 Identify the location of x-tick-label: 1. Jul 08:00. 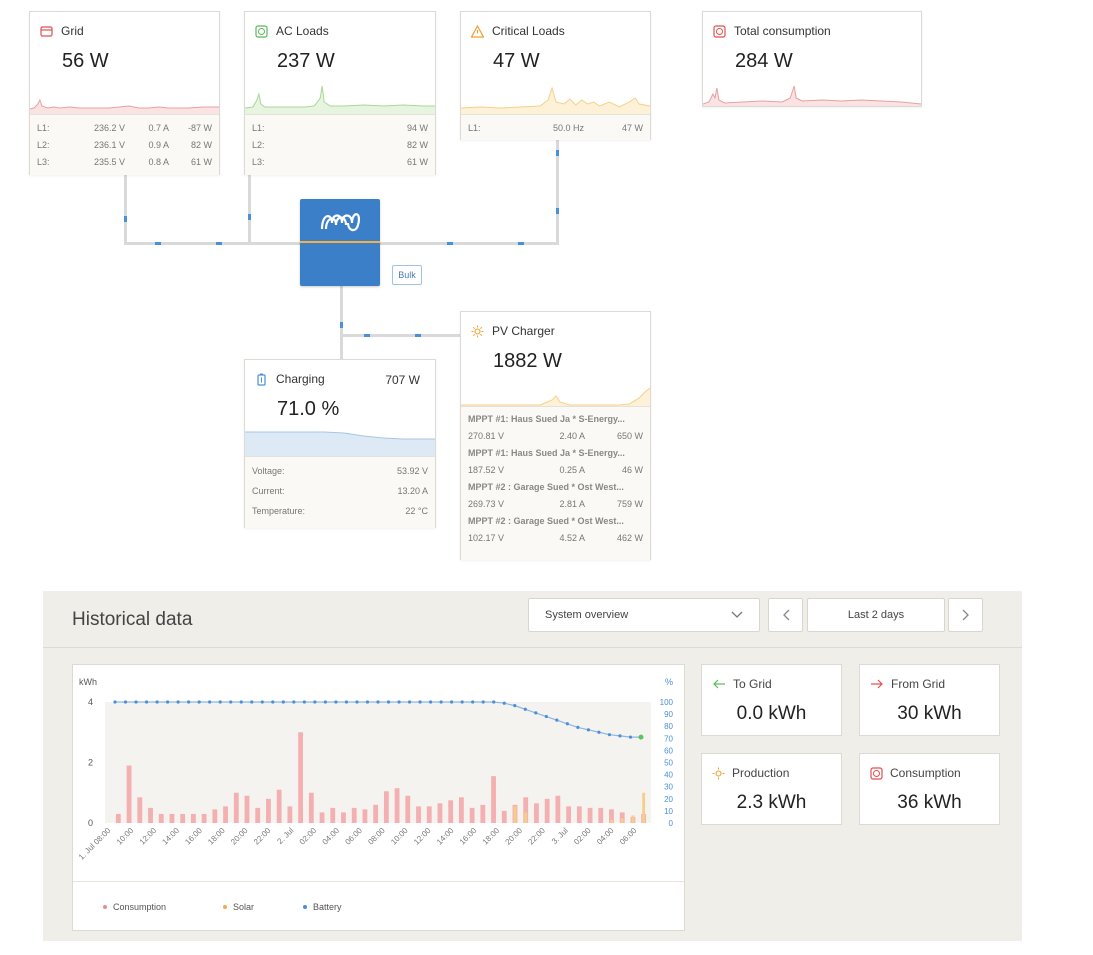
(95, 844).